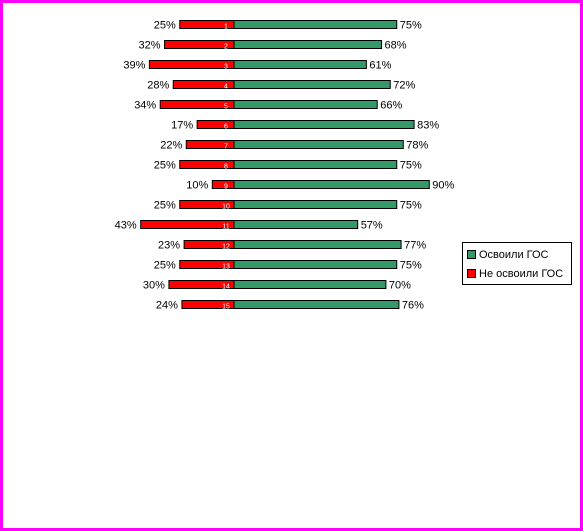 This screenshot has height=531, width=583. Describe the element at coordinates (226, 87) in the screenshot. I see `category-label: 4` at that location.